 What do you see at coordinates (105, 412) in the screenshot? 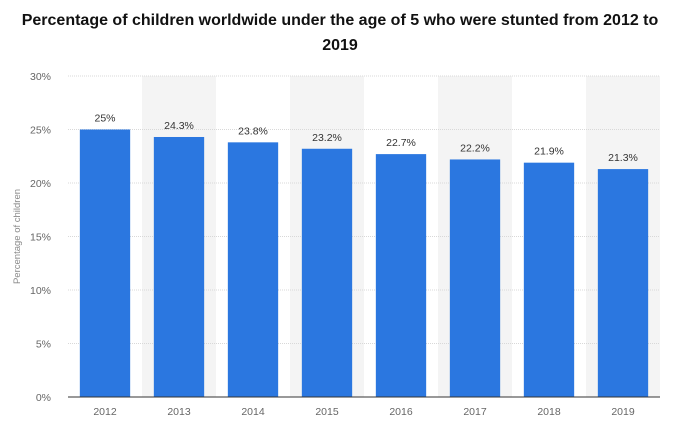
I see `x-tick-label: 2012` at bounding box center [105, 412].